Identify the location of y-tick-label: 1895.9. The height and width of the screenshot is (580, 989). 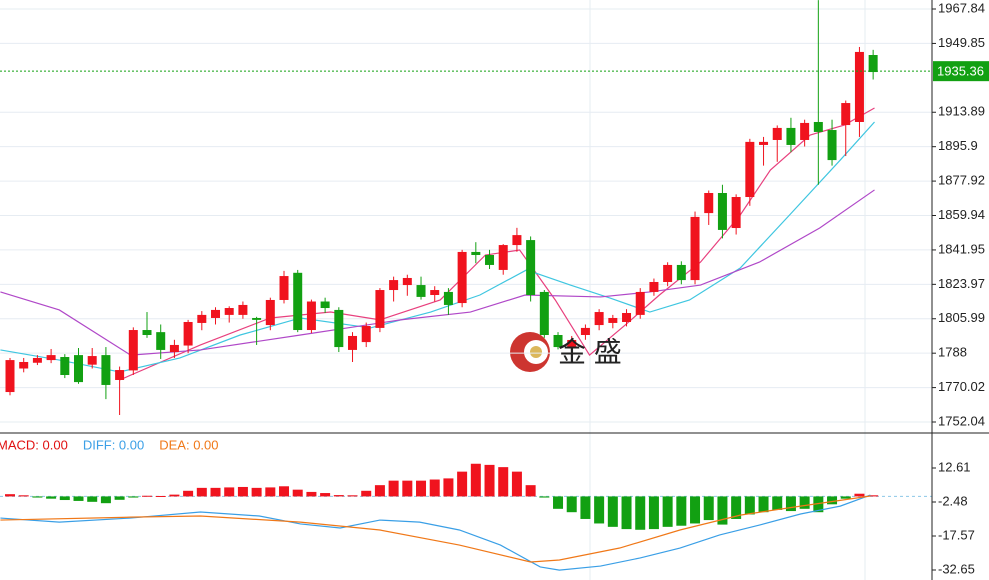
(958, 145).